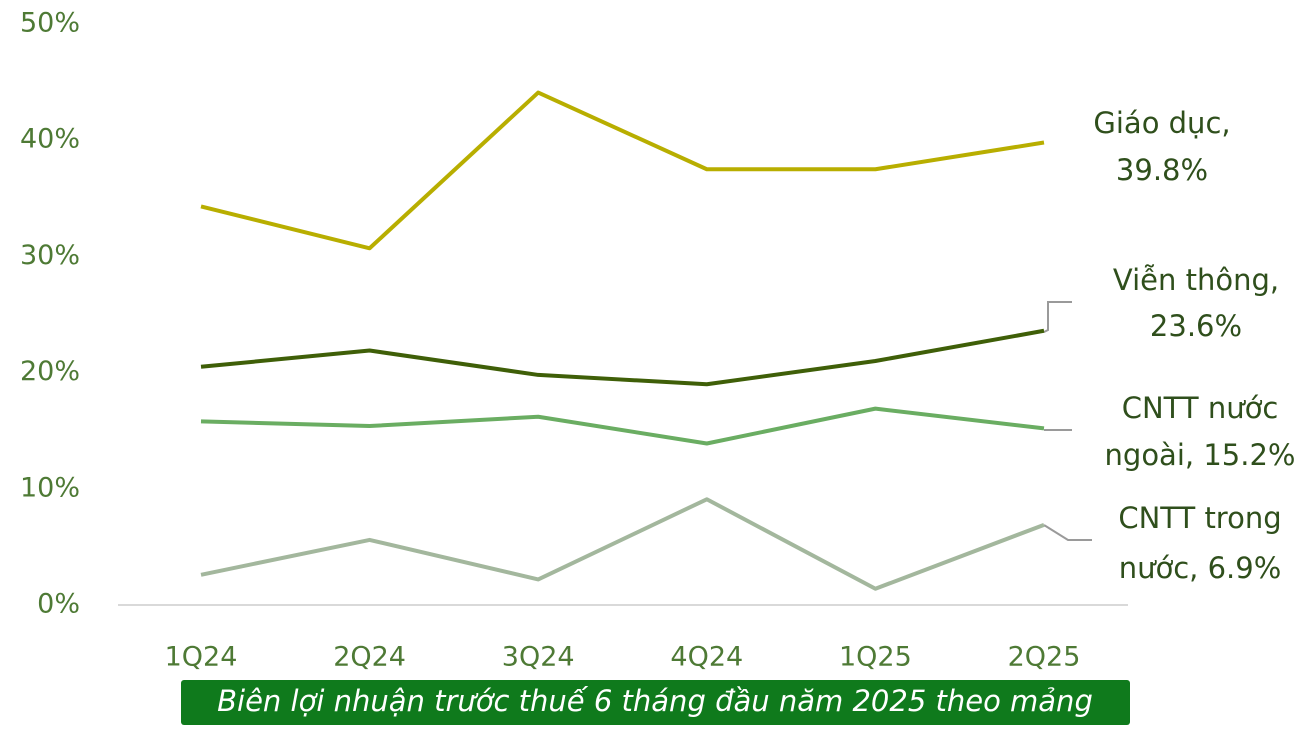 The image size is (1309, 737). What do you see at coordinates (706, 657) in the screenshot?
I see `x-tick-label: 4Q24` at bounding box center [706, 657].